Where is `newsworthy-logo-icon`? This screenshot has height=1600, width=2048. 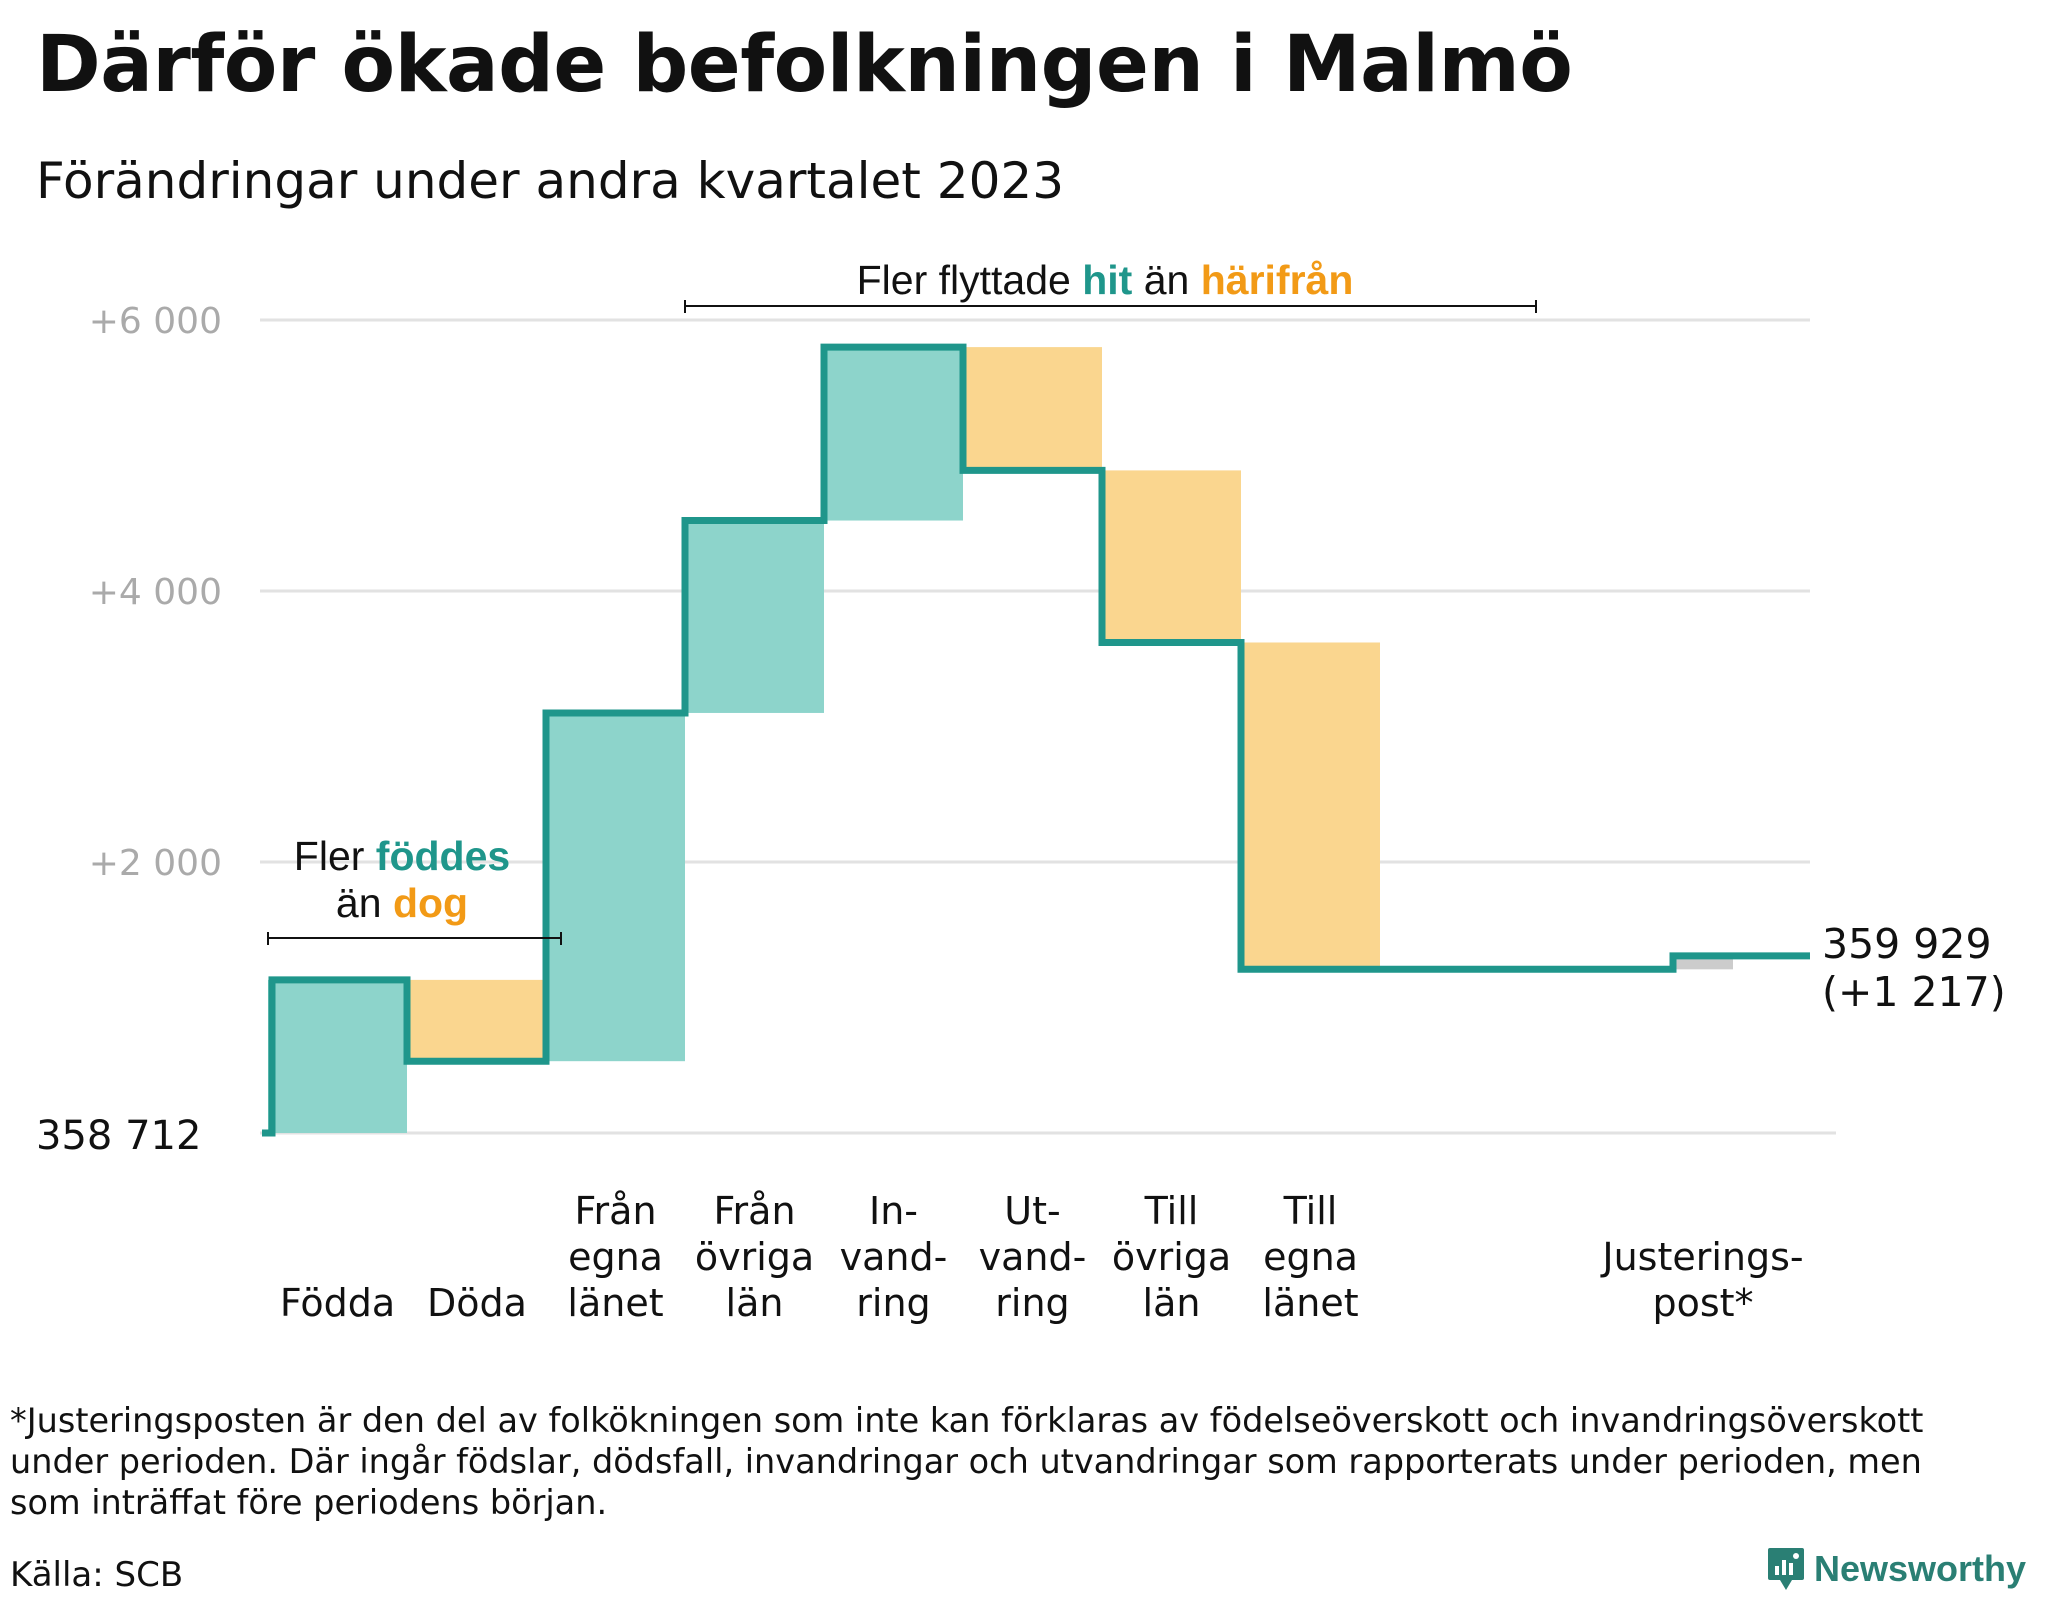
newsworthy-logo-icon is located at coordinates (1786, 1569).